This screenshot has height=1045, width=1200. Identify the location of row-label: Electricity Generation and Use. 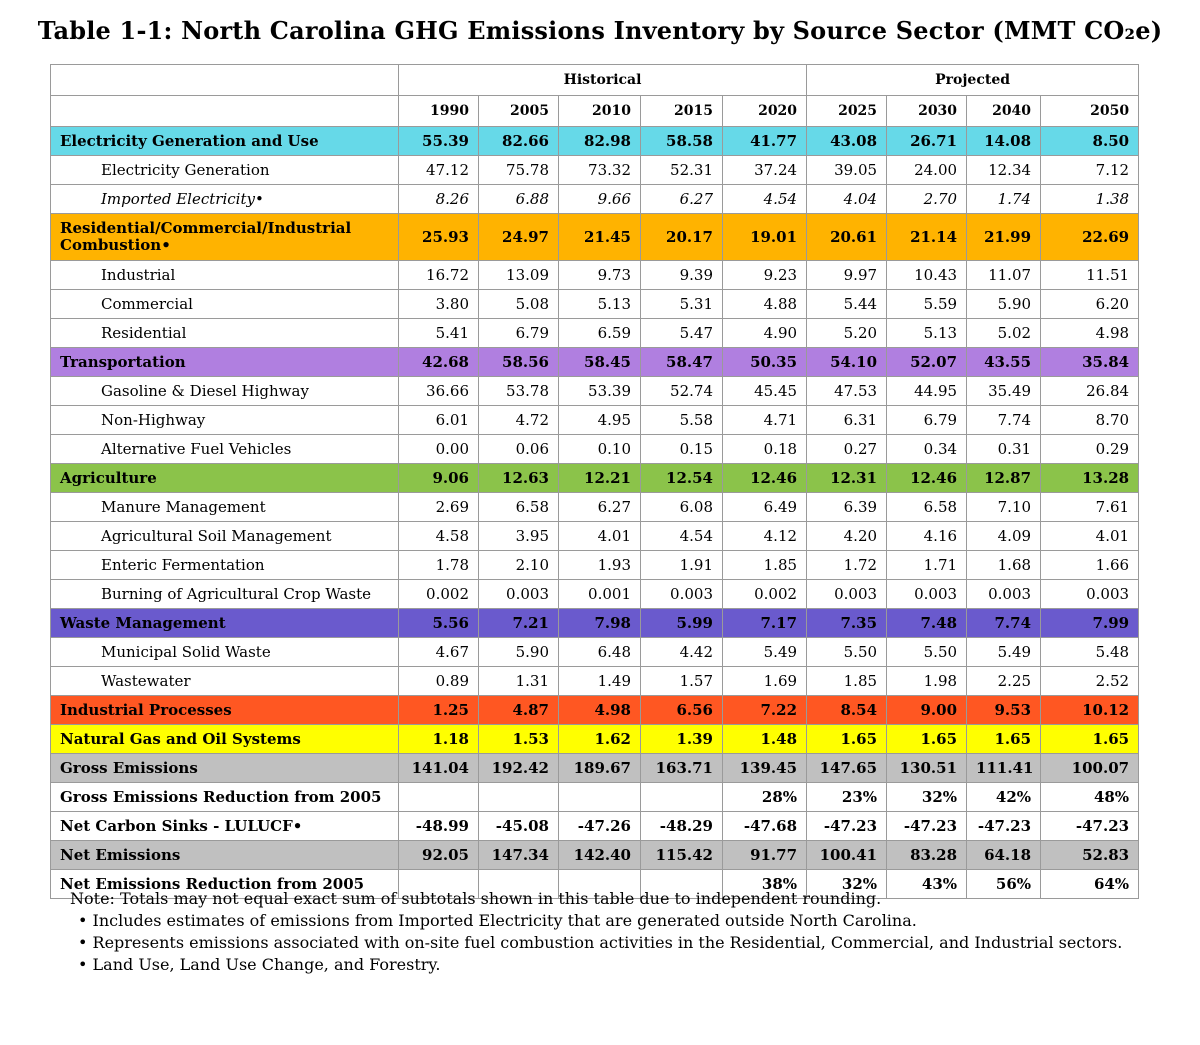
(224, 141).